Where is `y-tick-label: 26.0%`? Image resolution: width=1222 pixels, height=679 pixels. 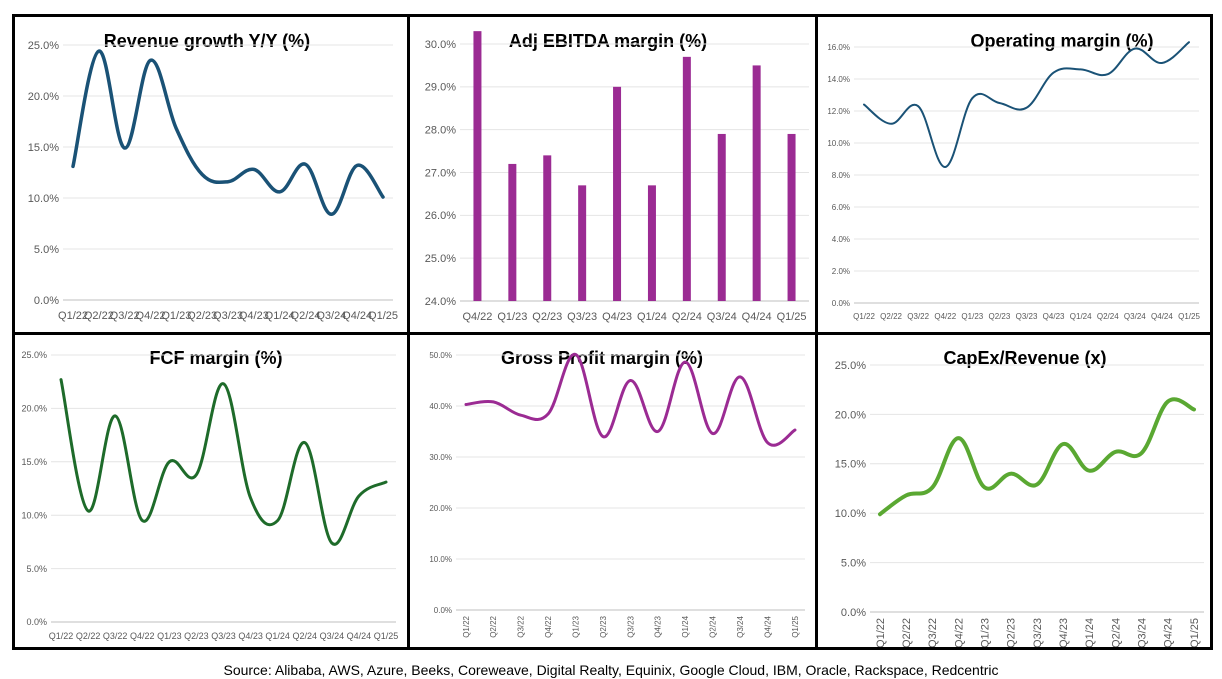
y-tick-label: 26.0% is located at coordinates (440, 216).